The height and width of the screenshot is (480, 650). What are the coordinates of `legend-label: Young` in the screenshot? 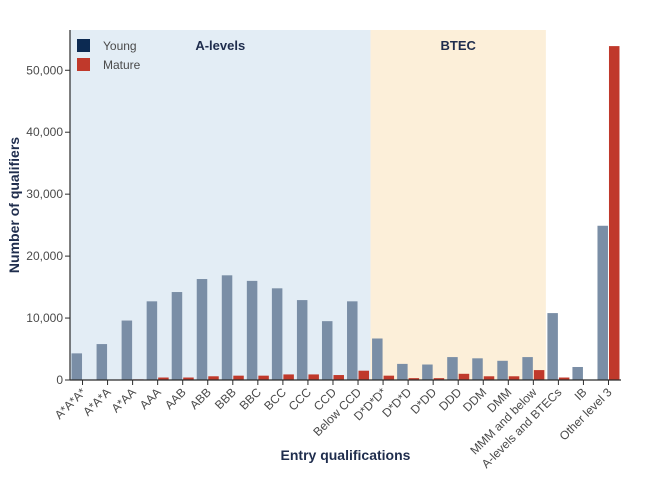 It's located at (120, 46).